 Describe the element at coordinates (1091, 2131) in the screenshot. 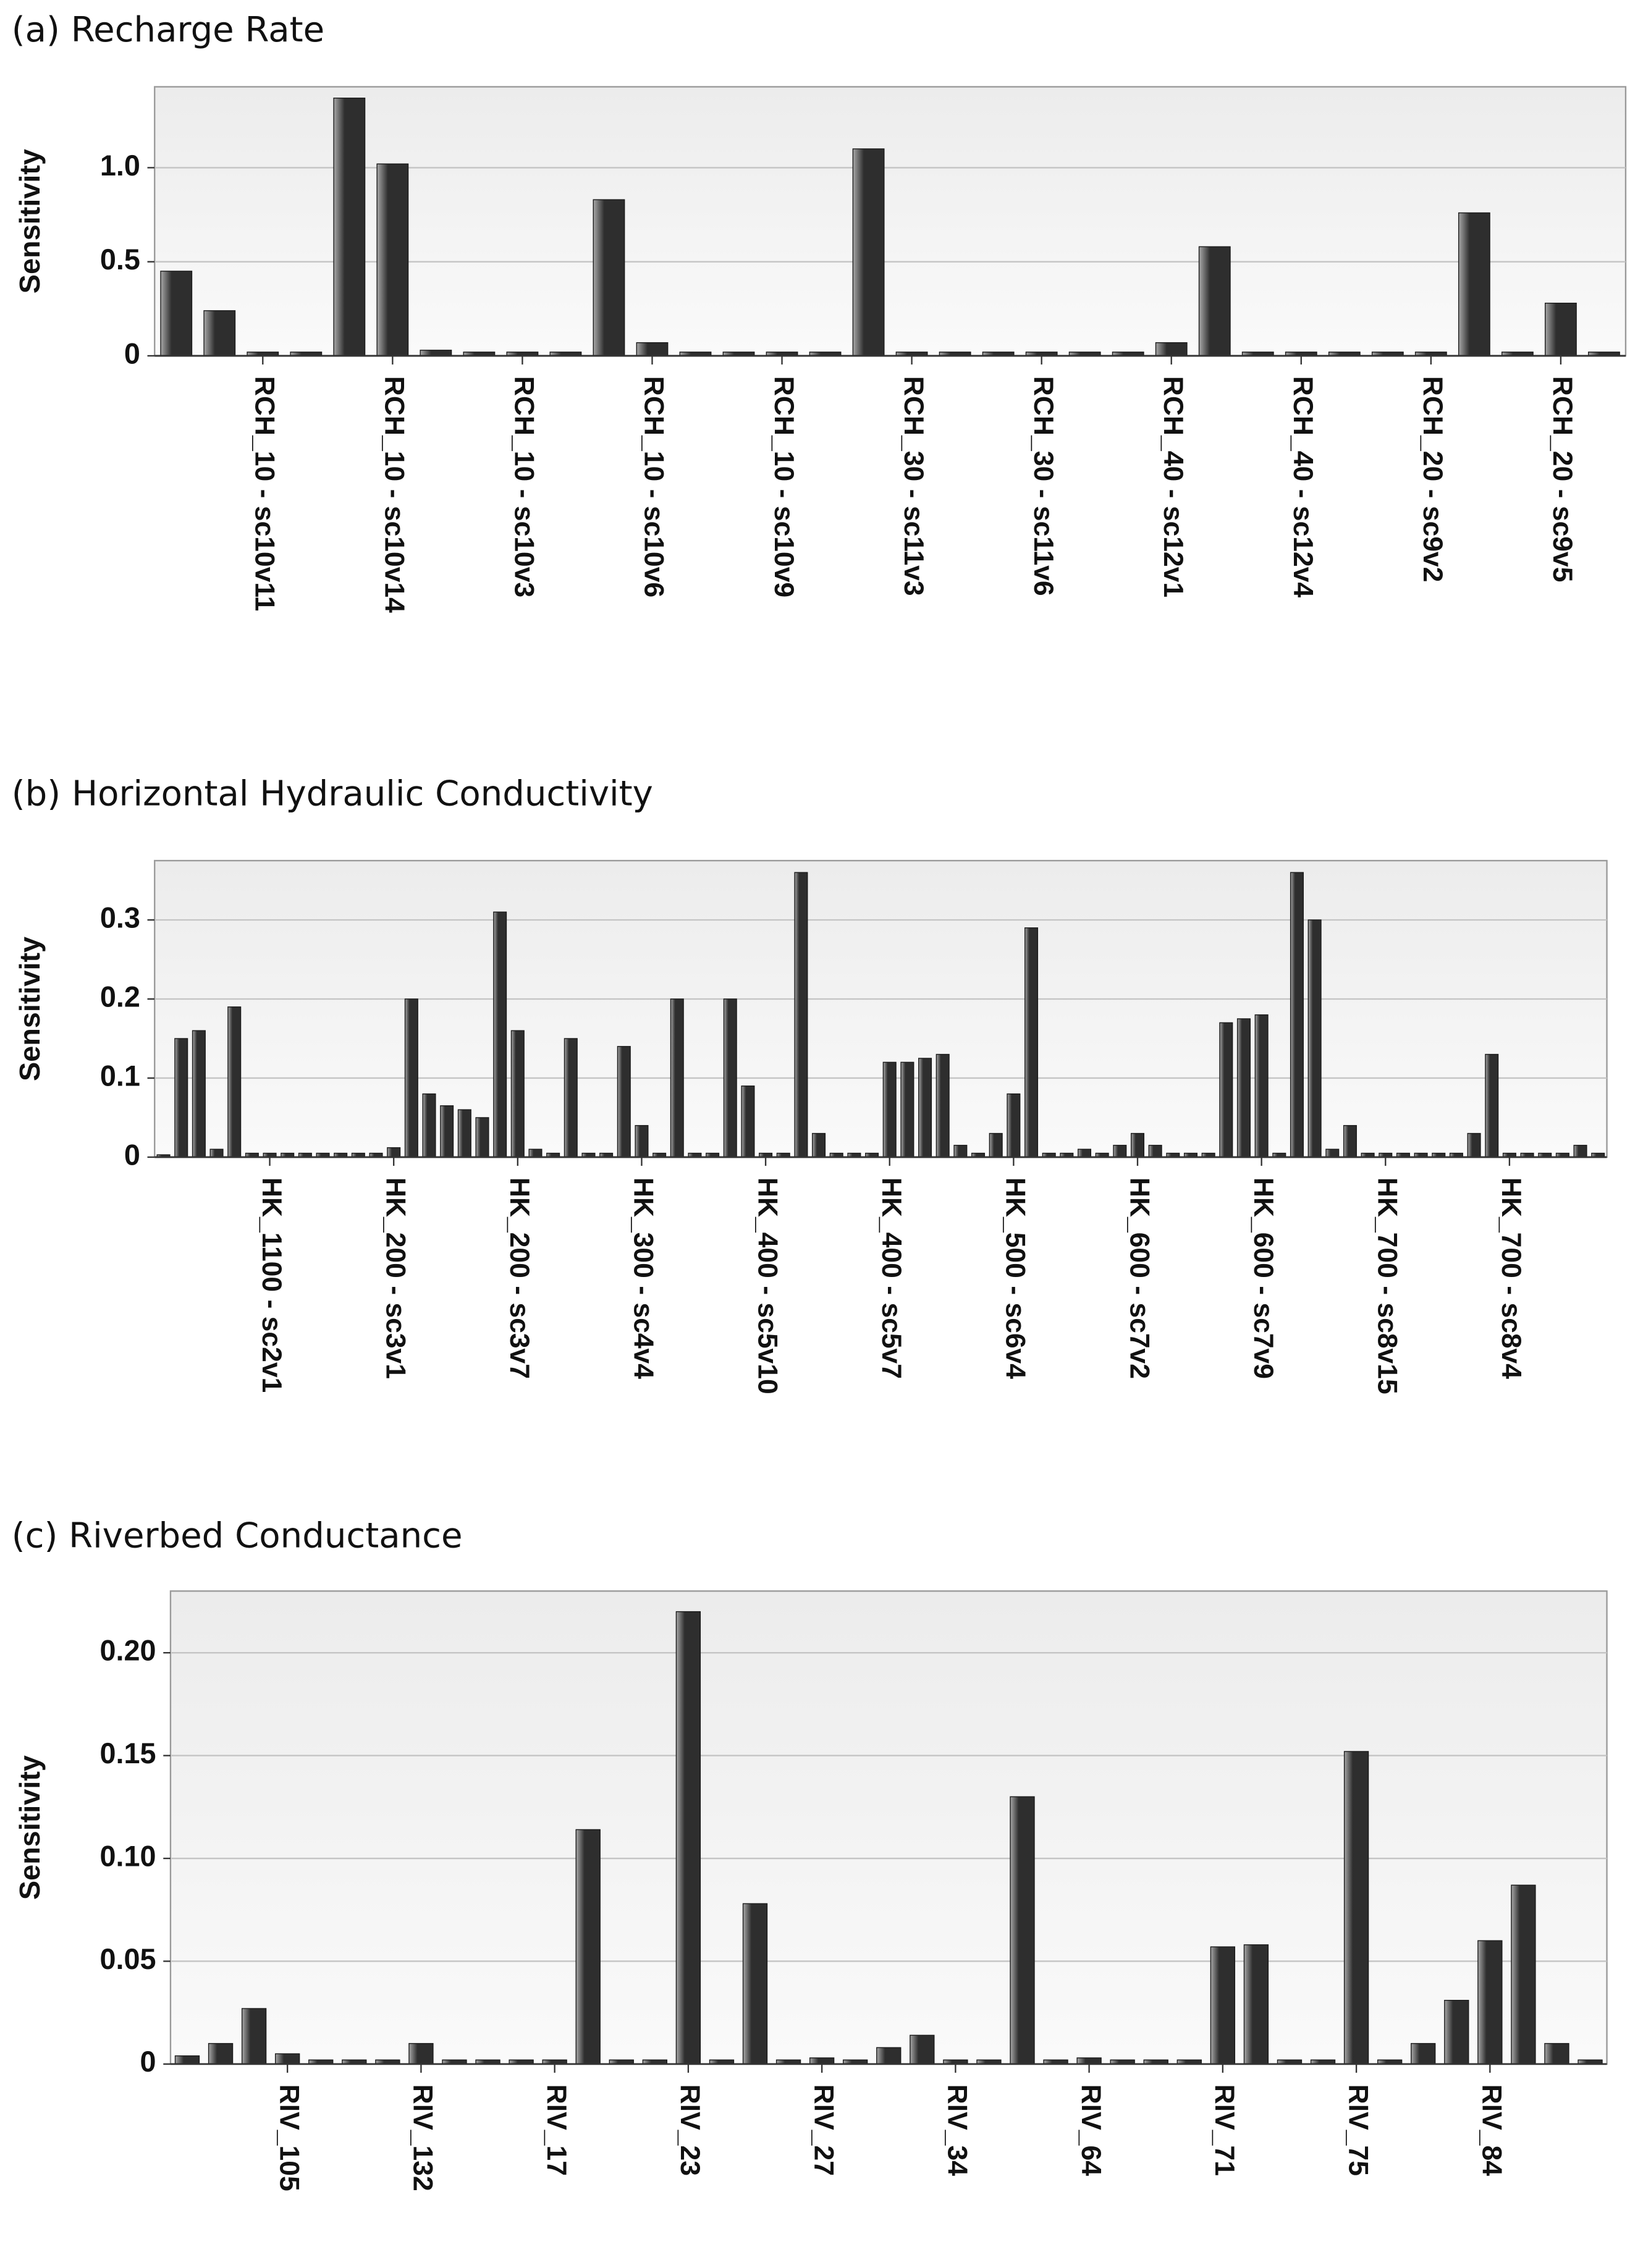

I see `x-tick-label: RIV_64` at that location.